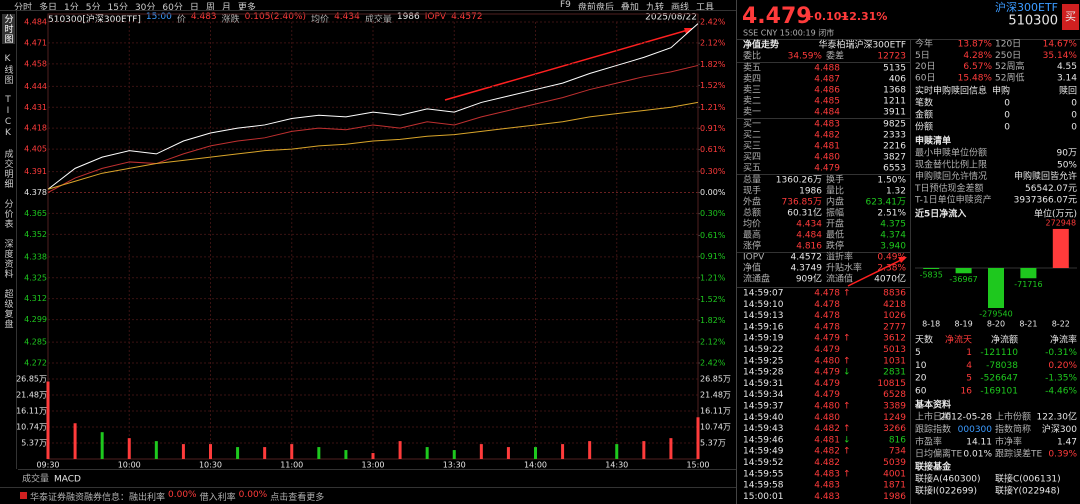  I want to click on stats-cell: 4.434, so click(809, 225).